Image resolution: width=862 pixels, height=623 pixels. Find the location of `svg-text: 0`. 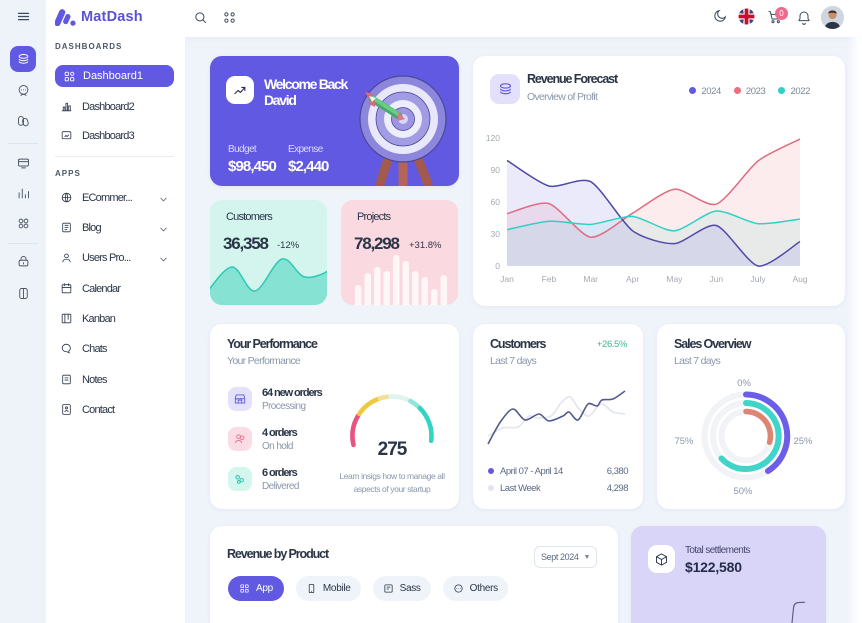

svg-text: 0 is located at coordinates (497, 266).